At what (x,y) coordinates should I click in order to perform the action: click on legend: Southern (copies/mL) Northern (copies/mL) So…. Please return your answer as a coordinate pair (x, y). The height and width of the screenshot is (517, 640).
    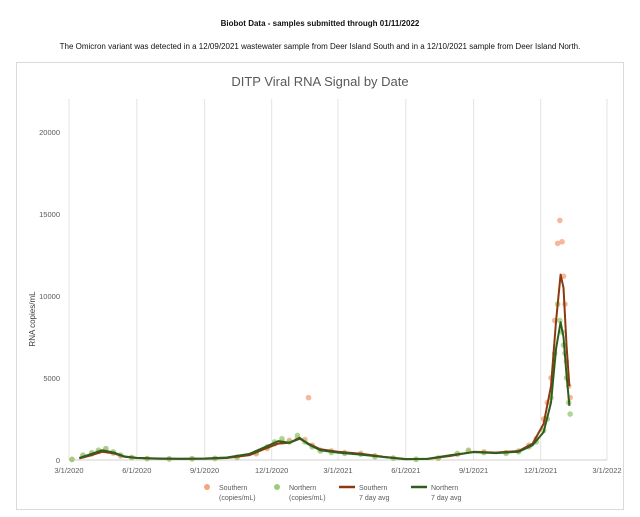
    Looking at the image, I should click on (332, 493).